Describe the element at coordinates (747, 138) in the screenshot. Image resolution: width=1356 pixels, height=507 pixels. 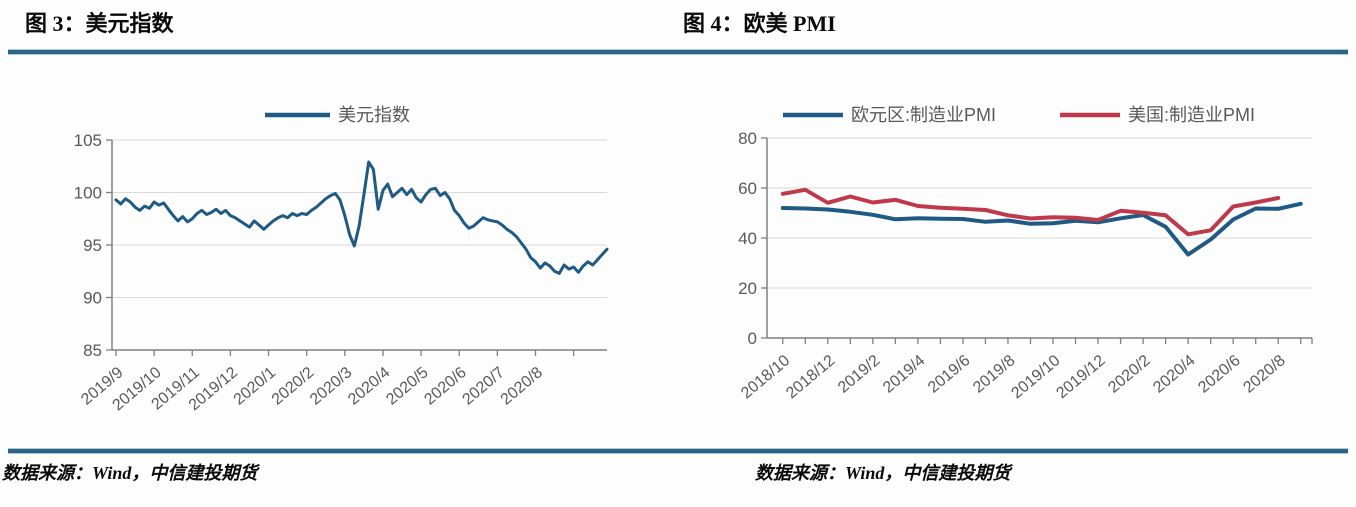
I see `y-tick-label: 80` at that location.